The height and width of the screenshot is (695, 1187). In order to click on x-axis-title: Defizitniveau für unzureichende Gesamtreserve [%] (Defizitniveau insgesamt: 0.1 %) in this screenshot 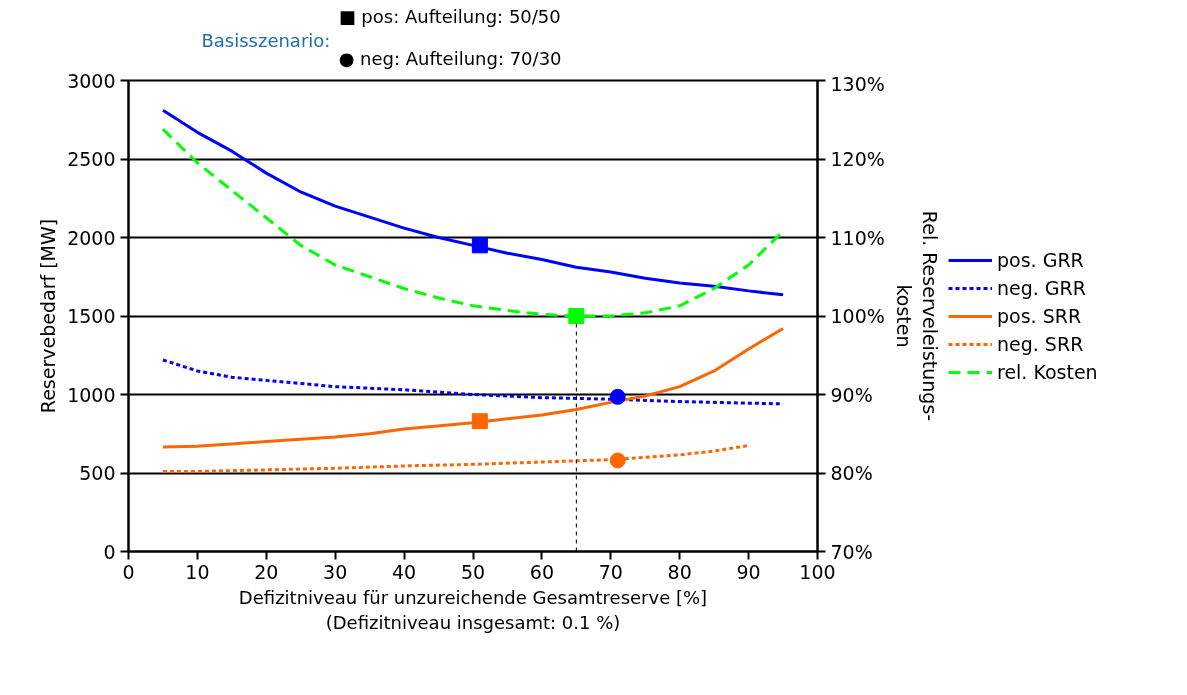, I will do `click(473, 609)`.